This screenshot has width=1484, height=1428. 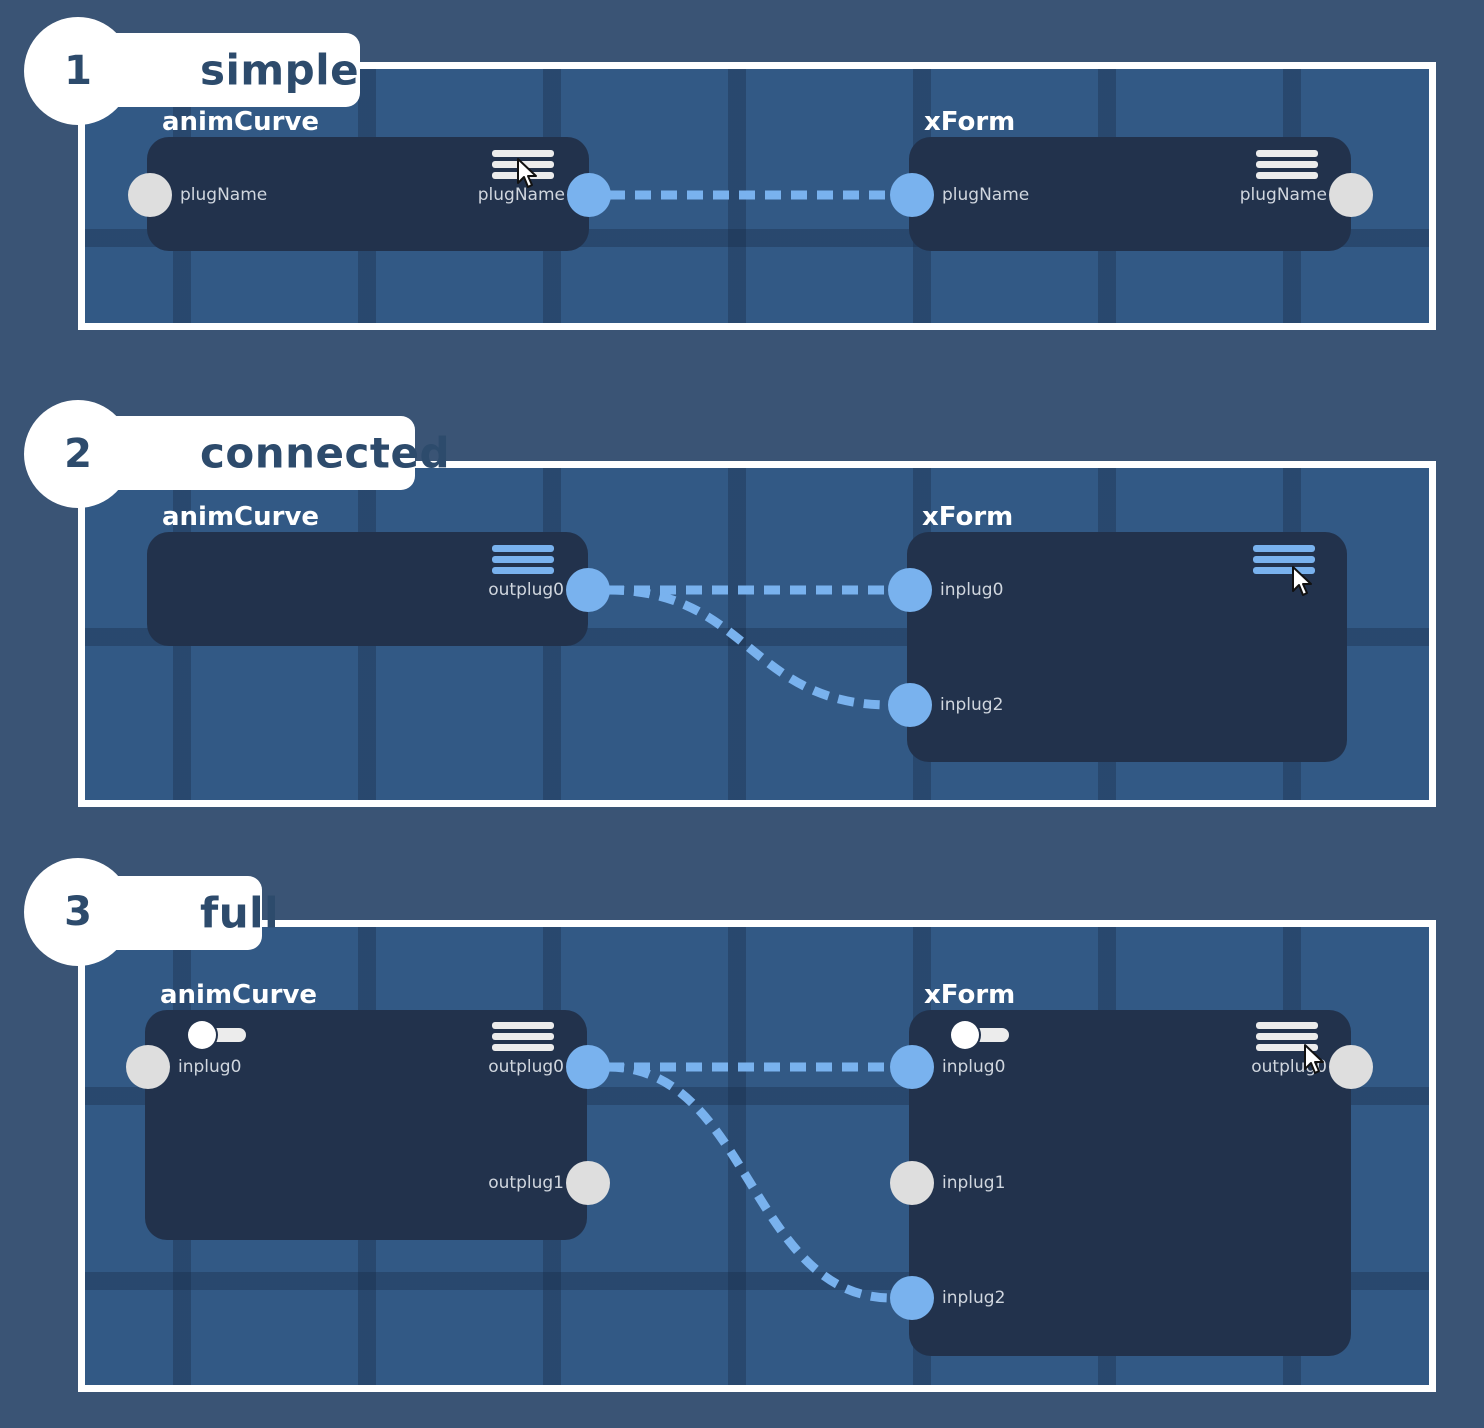 I want to click on panel-simple-tab: simple, so click(x=220, y=70).